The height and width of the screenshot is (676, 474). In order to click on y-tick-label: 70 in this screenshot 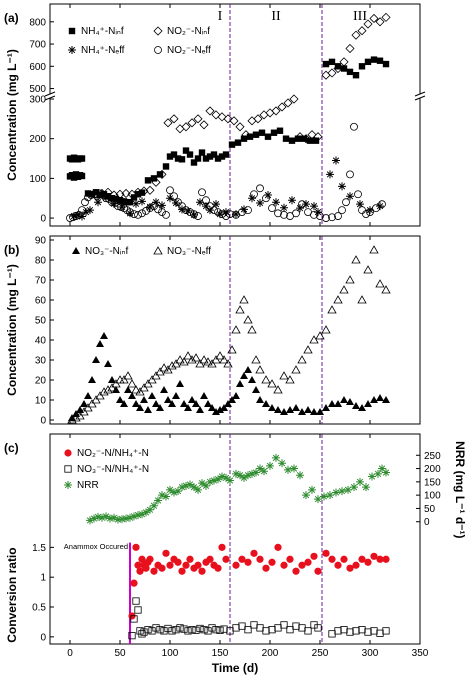, I will do `click(41, 281)`.